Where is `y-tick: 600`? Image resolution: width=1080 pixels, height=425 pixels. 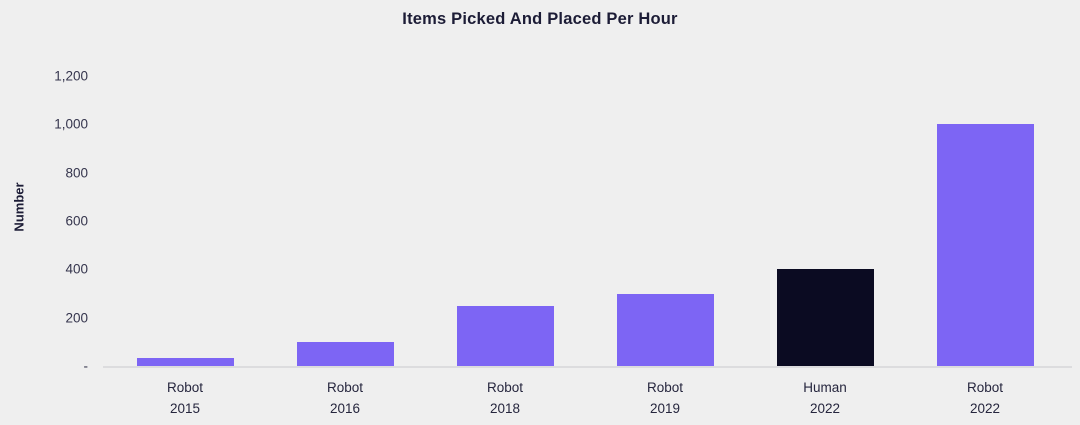
y-tick: 600 is located at coordinates (76, 221).